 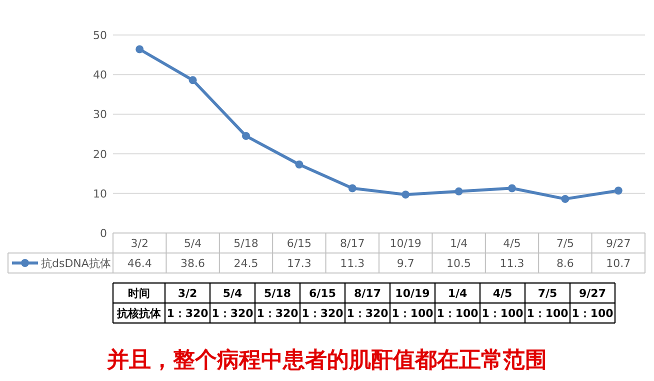 I want to click on x-tick-label: 9/27, so click(x=618, y=243).